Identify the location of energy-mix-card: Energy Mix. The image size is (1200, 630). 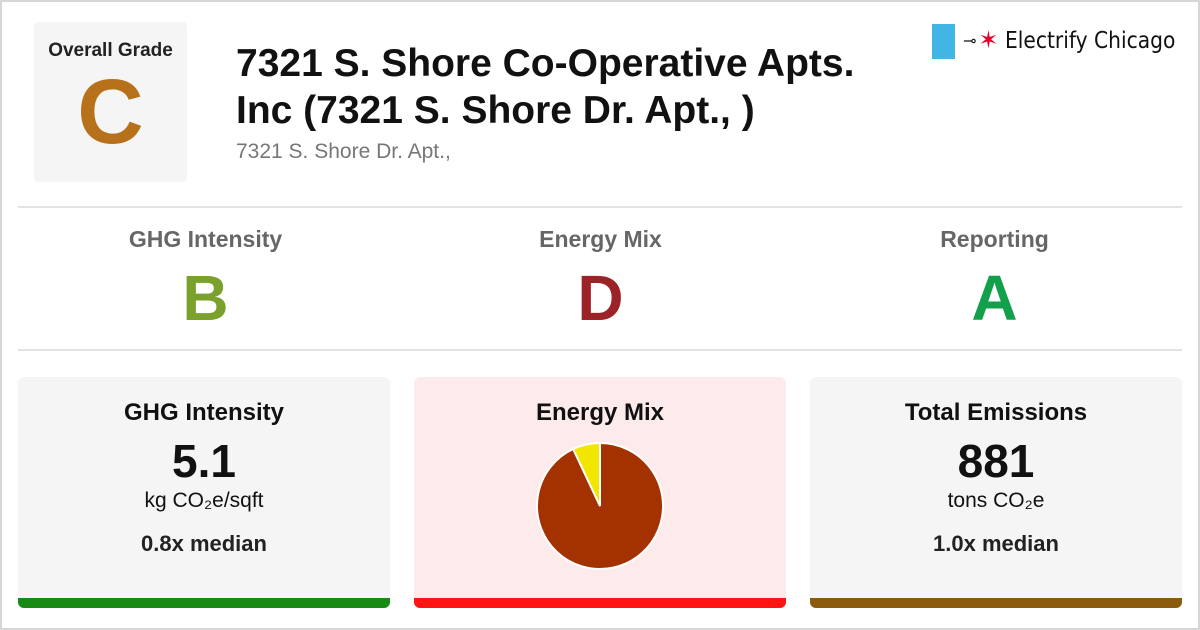
(600, 492).